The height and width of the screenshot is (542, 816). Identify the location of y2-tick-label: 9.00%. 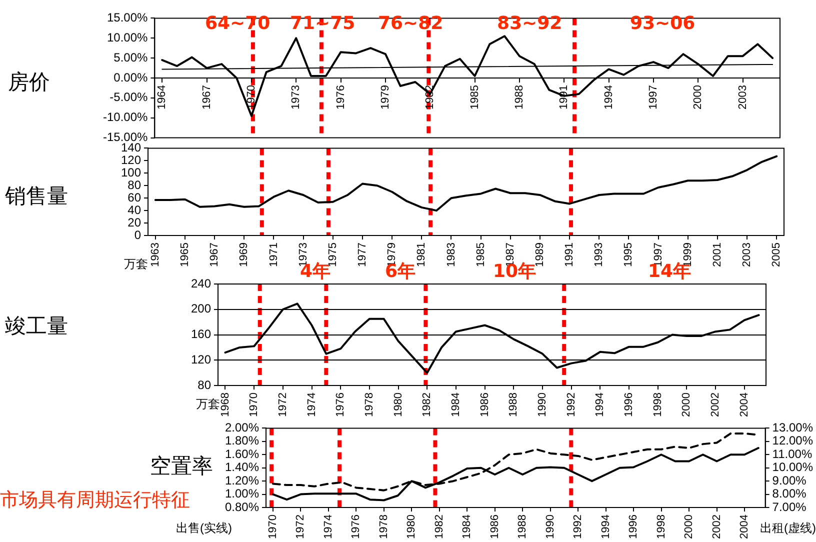
(789, 480).